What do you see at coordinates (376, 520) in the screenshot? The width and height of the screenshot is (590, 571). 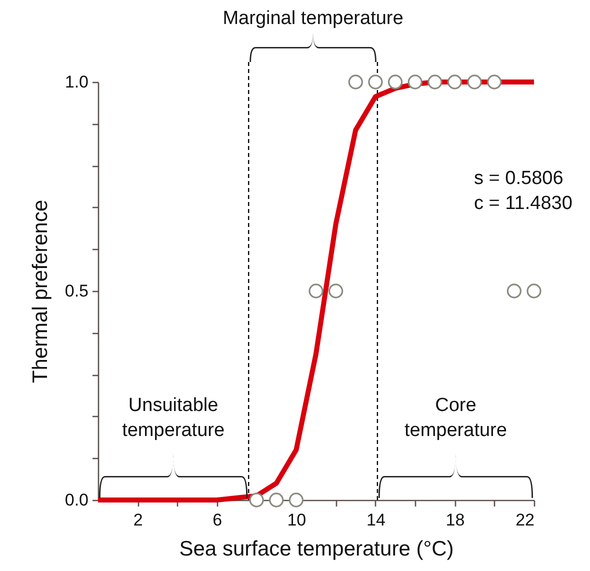 I see `x-tick-label: 14` at bounding box center [376, 520].